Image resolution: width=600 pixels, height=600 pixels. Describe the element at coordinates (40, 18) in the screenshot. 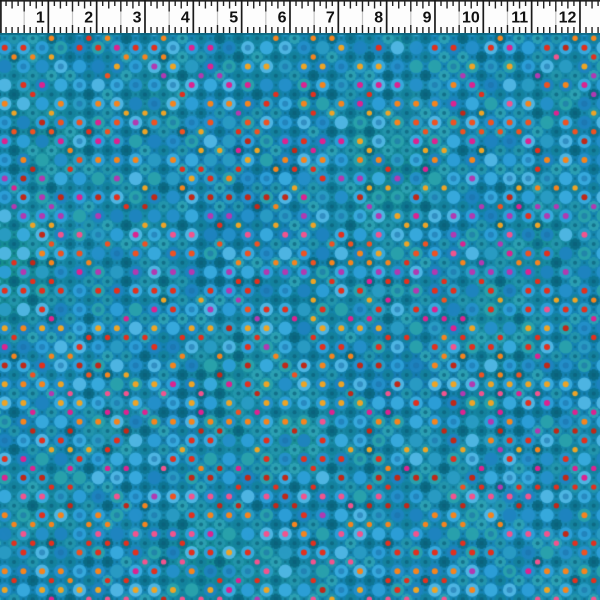

I see `ruler-number: 1` at that location.